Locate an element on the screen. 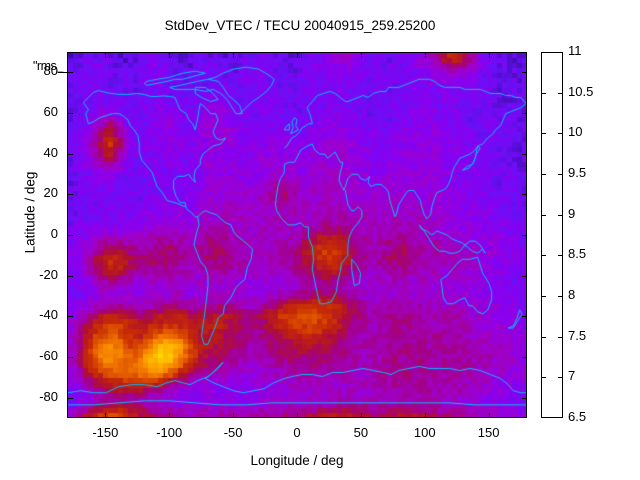 The image size is (640, 480). clipped-key-line is located at coordinates (62, 72).